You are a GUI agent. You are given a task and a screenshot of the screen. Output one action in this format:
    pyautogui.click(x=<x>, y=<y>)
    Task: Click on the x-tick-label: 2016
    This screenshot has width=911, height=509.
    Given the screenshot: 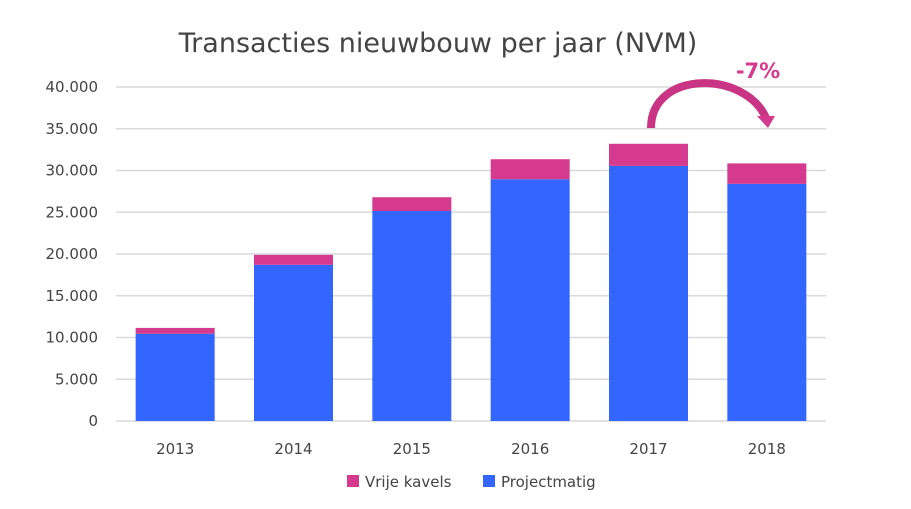 What is the action you would take?
    pyautogui.click(x=530, y=449)
    